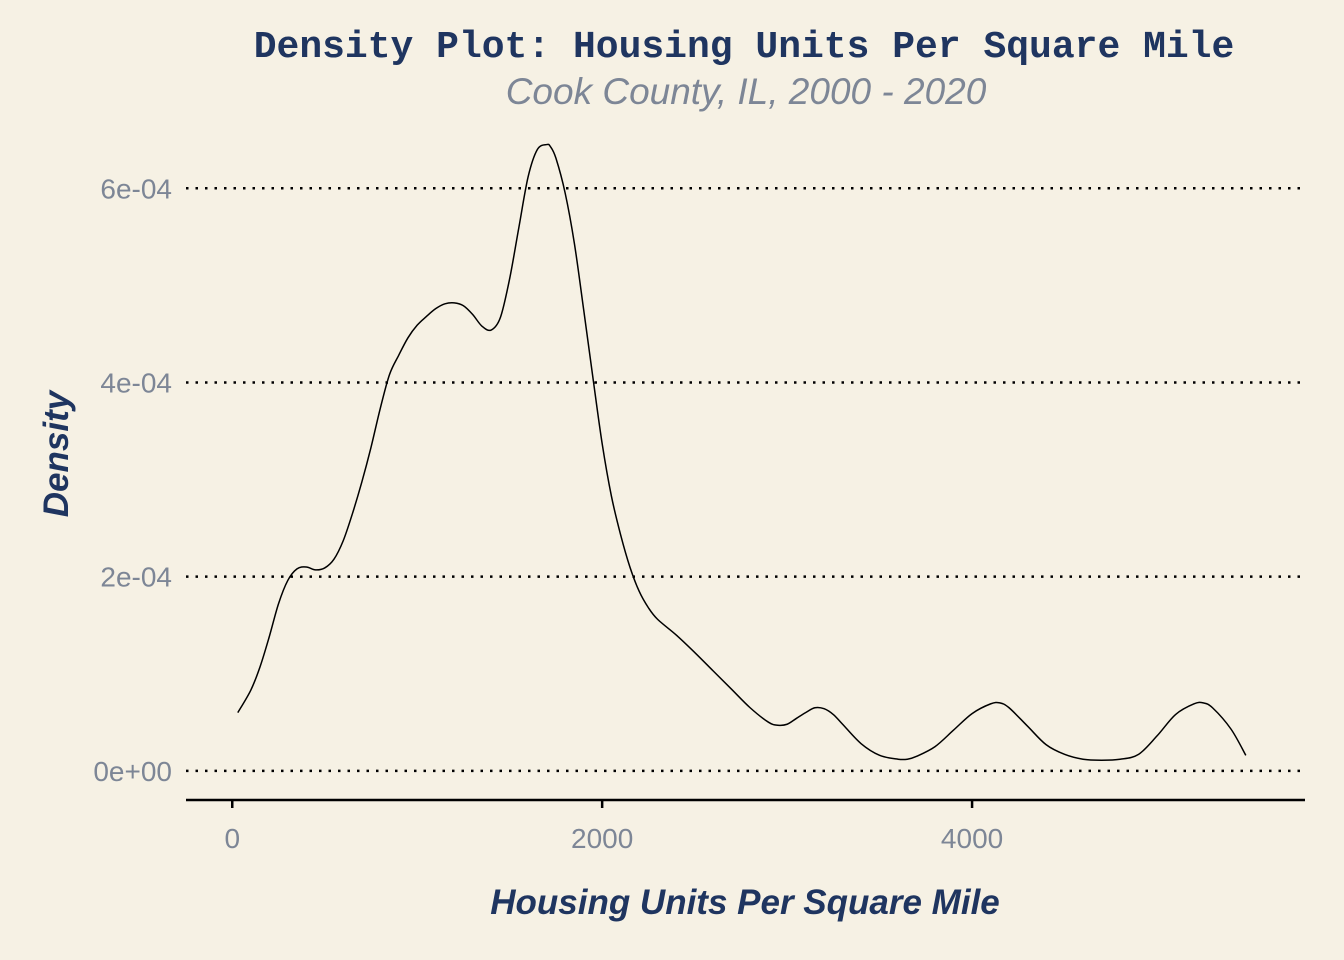 Image resolution: width=1344 pixels, height=960 pixels. What do you see at coordinates (602, 838) in the screenshot?
I see `x-tick-label: 2000` at bounding box center [602, 838].